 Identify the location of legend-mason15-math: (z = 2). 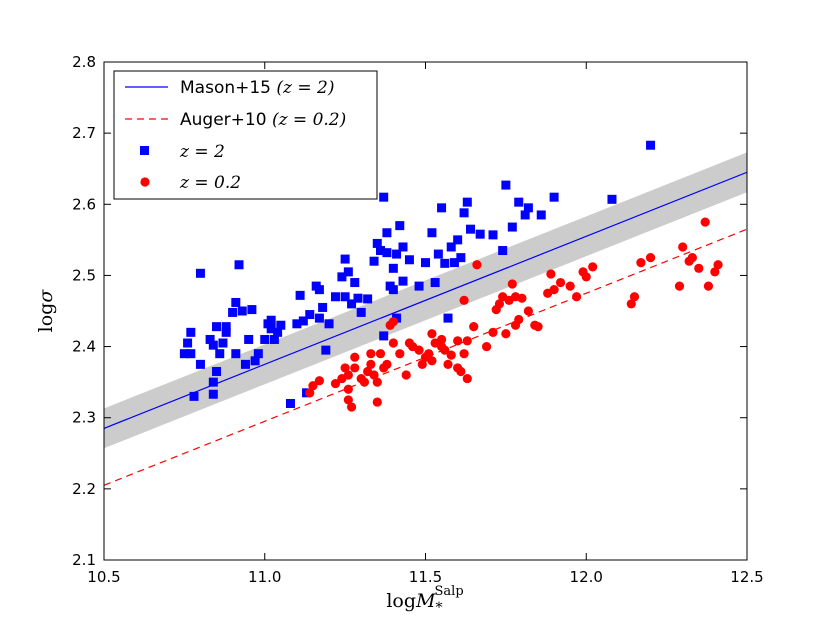
(305, 88).